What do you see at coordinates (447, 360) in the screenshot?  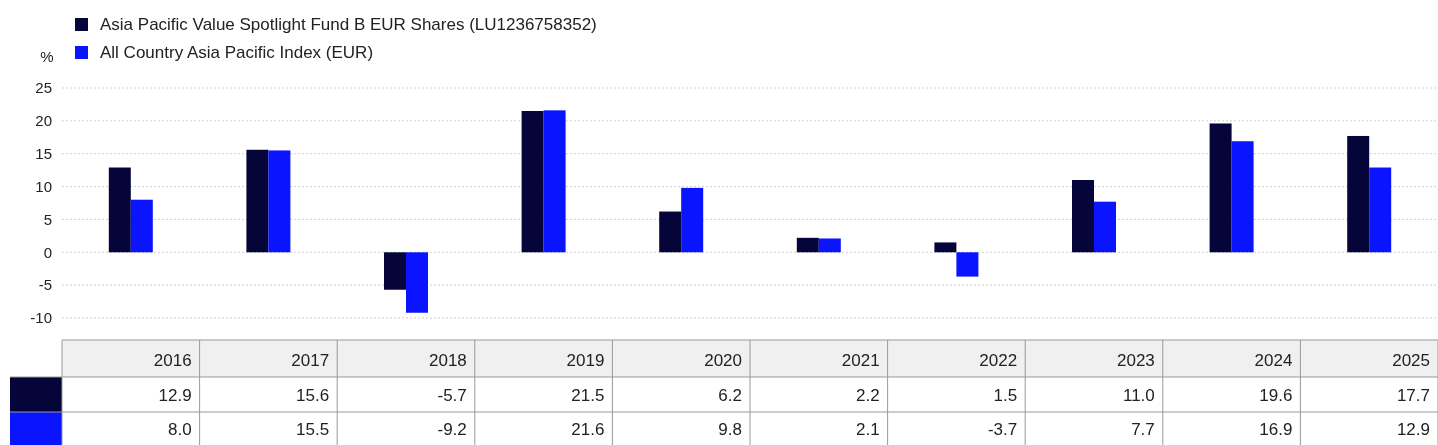 I see `x-tick-label: 2018` at bounding box center [447, 360].